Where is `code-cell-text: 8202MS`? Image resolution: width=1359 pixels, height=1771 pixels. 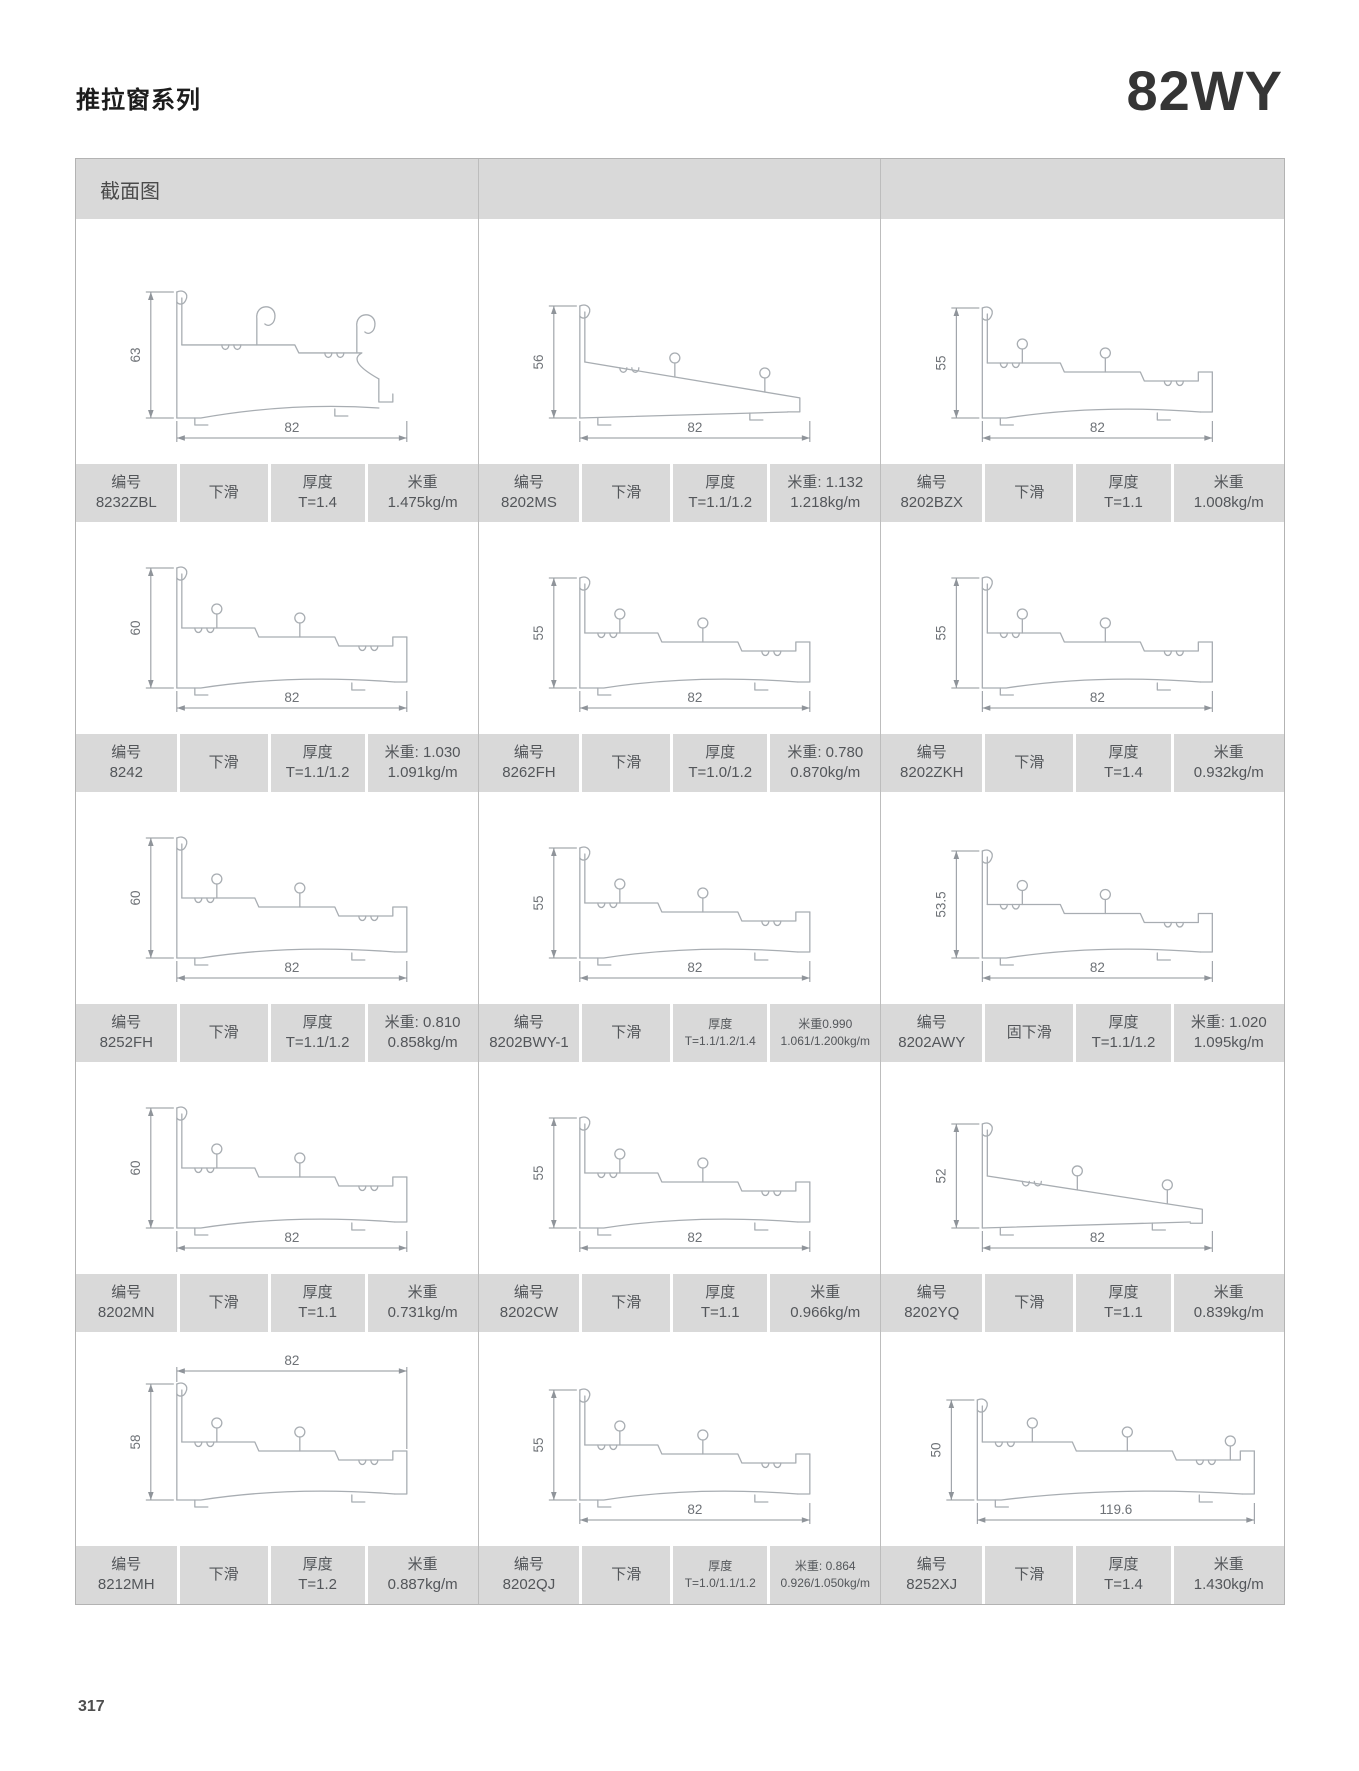
code-cell-text: 8202MS is located at coordinates (529, 502).